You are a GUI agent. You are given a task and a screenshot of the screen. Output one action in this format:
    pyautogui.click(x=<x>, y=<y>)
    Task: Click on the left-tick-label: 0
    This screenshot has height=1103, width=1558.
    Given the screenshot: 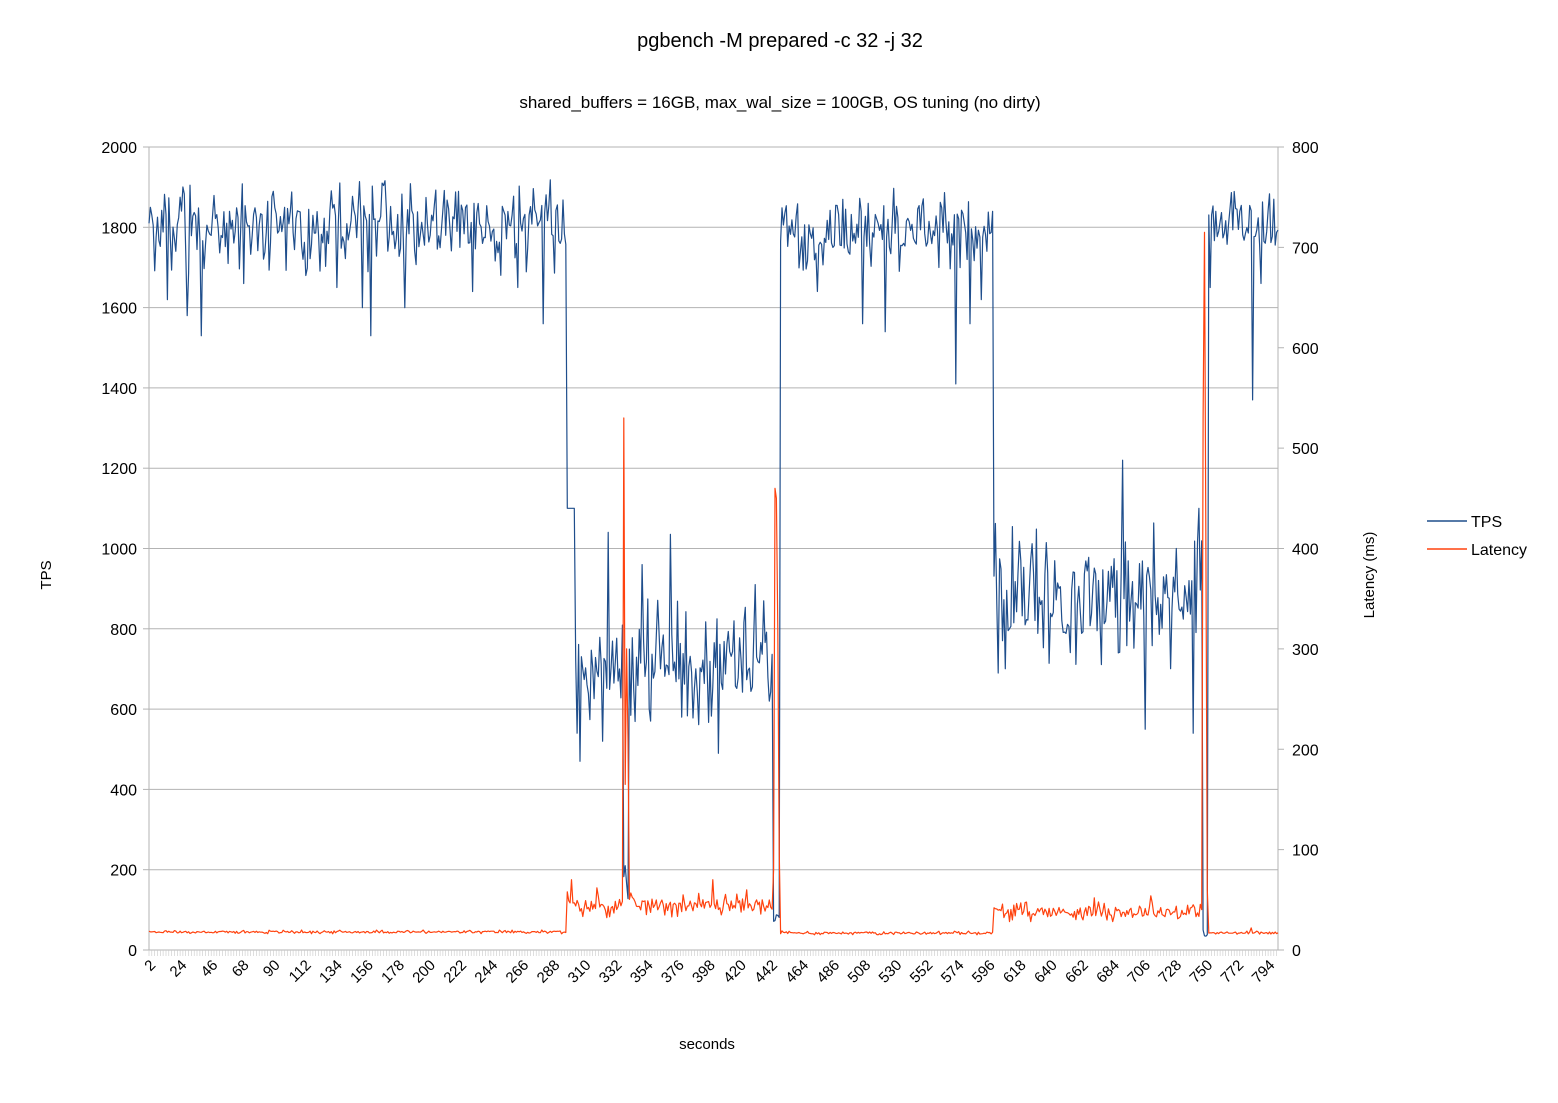 What is the action you would take?
    pyautogui.click(x=132, y=951)
    